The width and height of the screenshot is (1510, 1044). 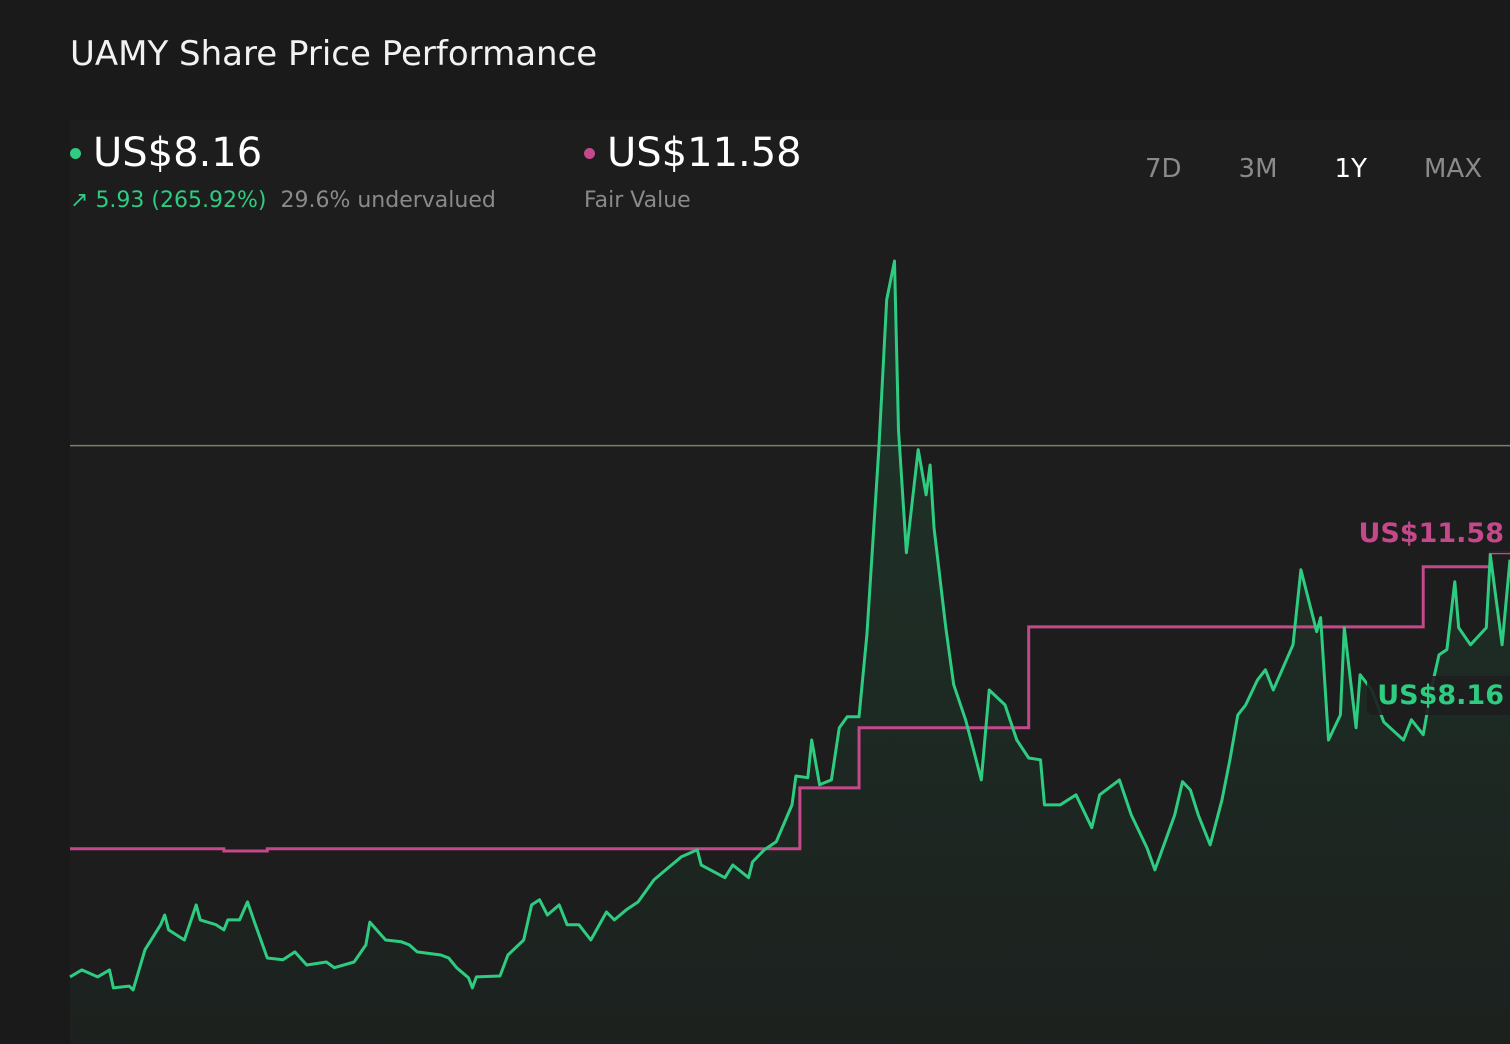 I want to click on fair-value-label: Fair Value, so click(x=637, y=200).